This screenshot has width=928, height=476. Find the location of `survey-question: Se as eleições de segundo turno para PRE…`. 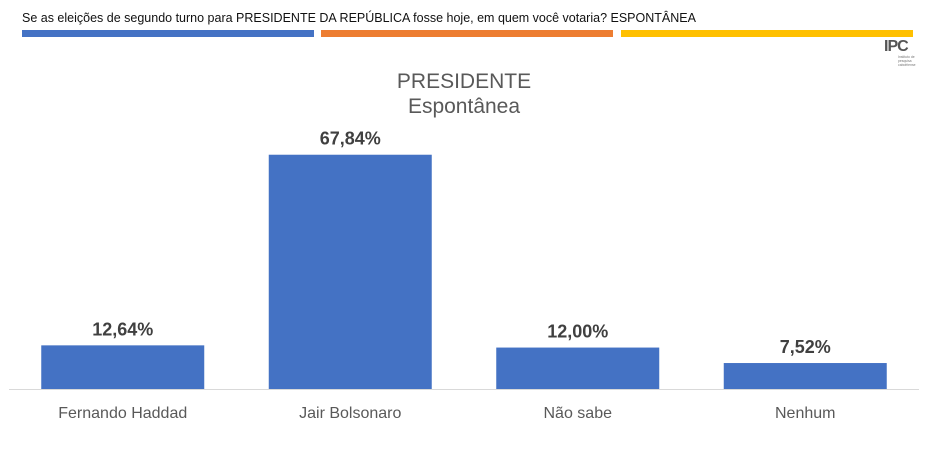

survey-question: Se as eleições de segundo turno para PRE… is located at coordinates (359, 18).